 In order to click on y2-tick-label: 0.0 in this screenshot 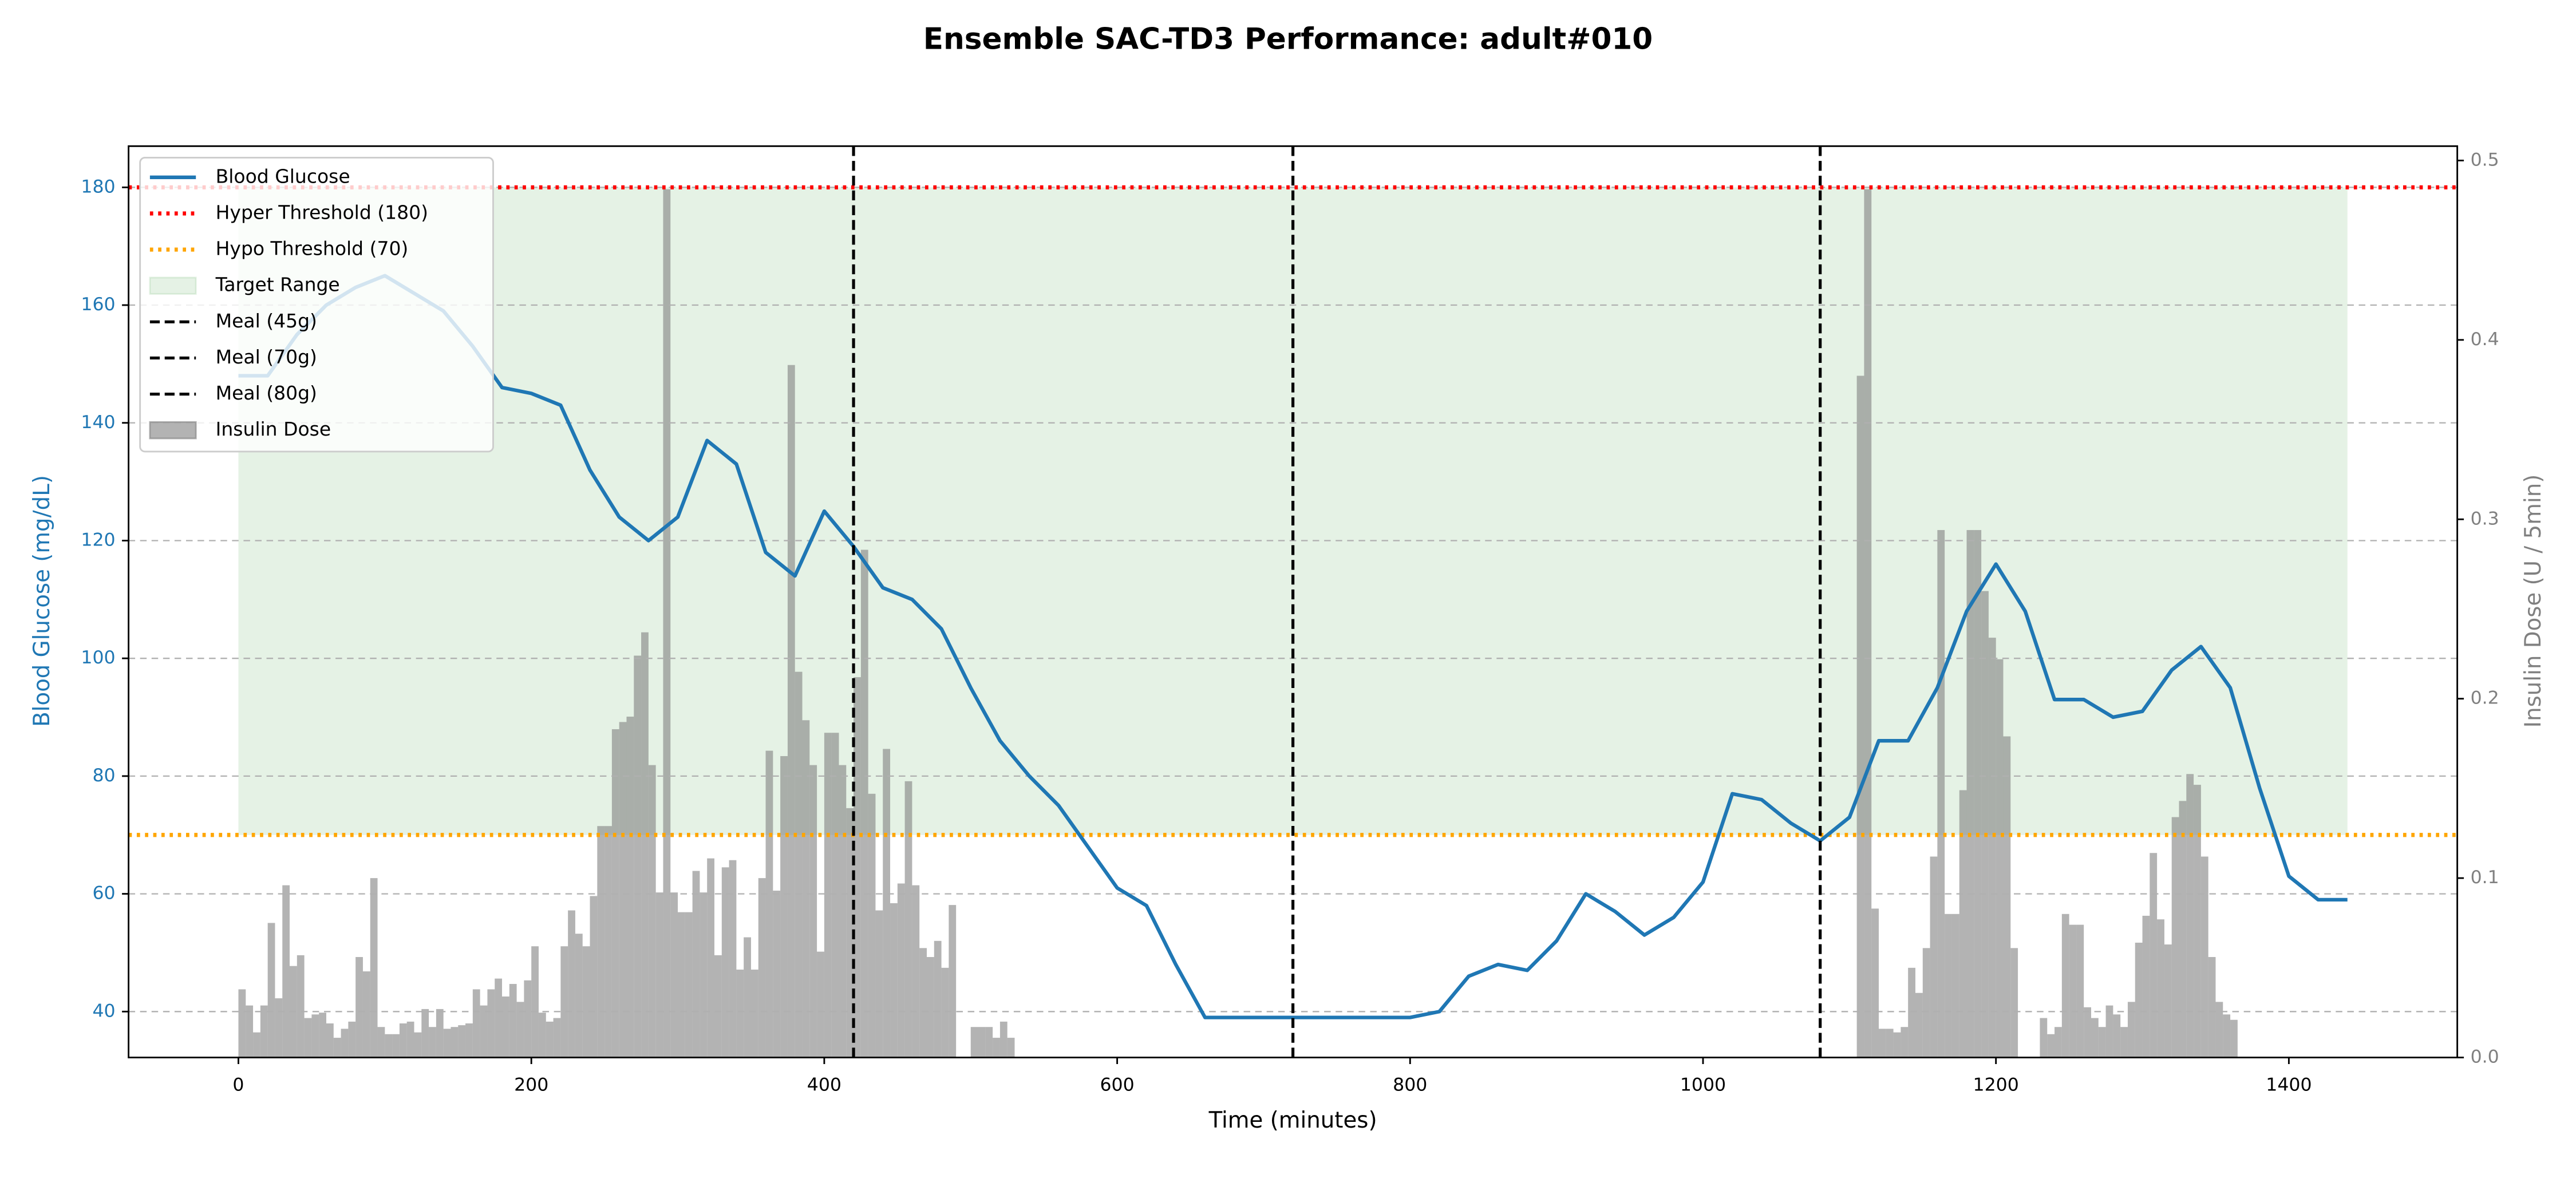, I will do `click(2485, 1057)`.